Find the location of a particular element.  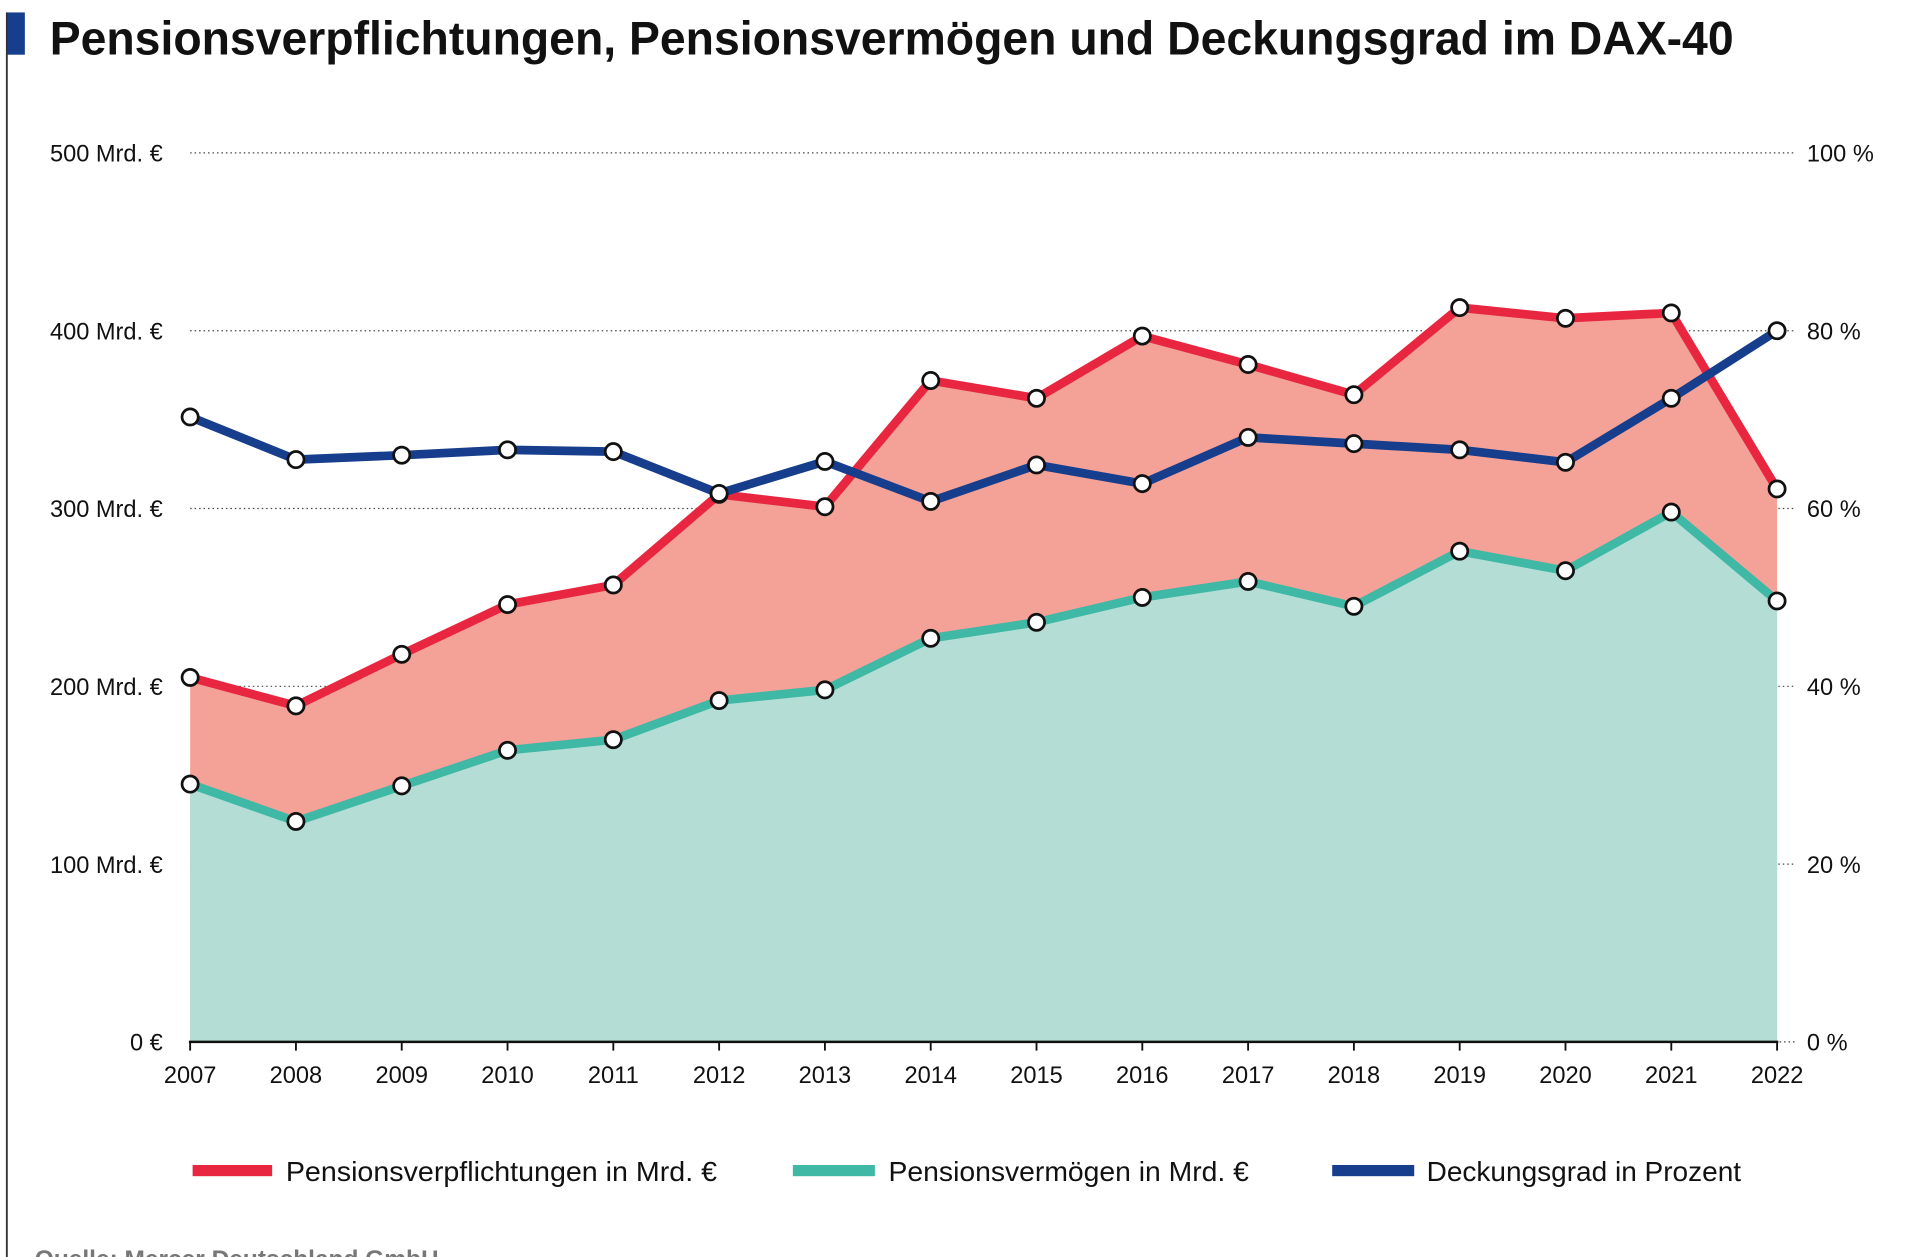

y-left-tick-label: 300 Mrd. € is located at coordinates (106, 510).